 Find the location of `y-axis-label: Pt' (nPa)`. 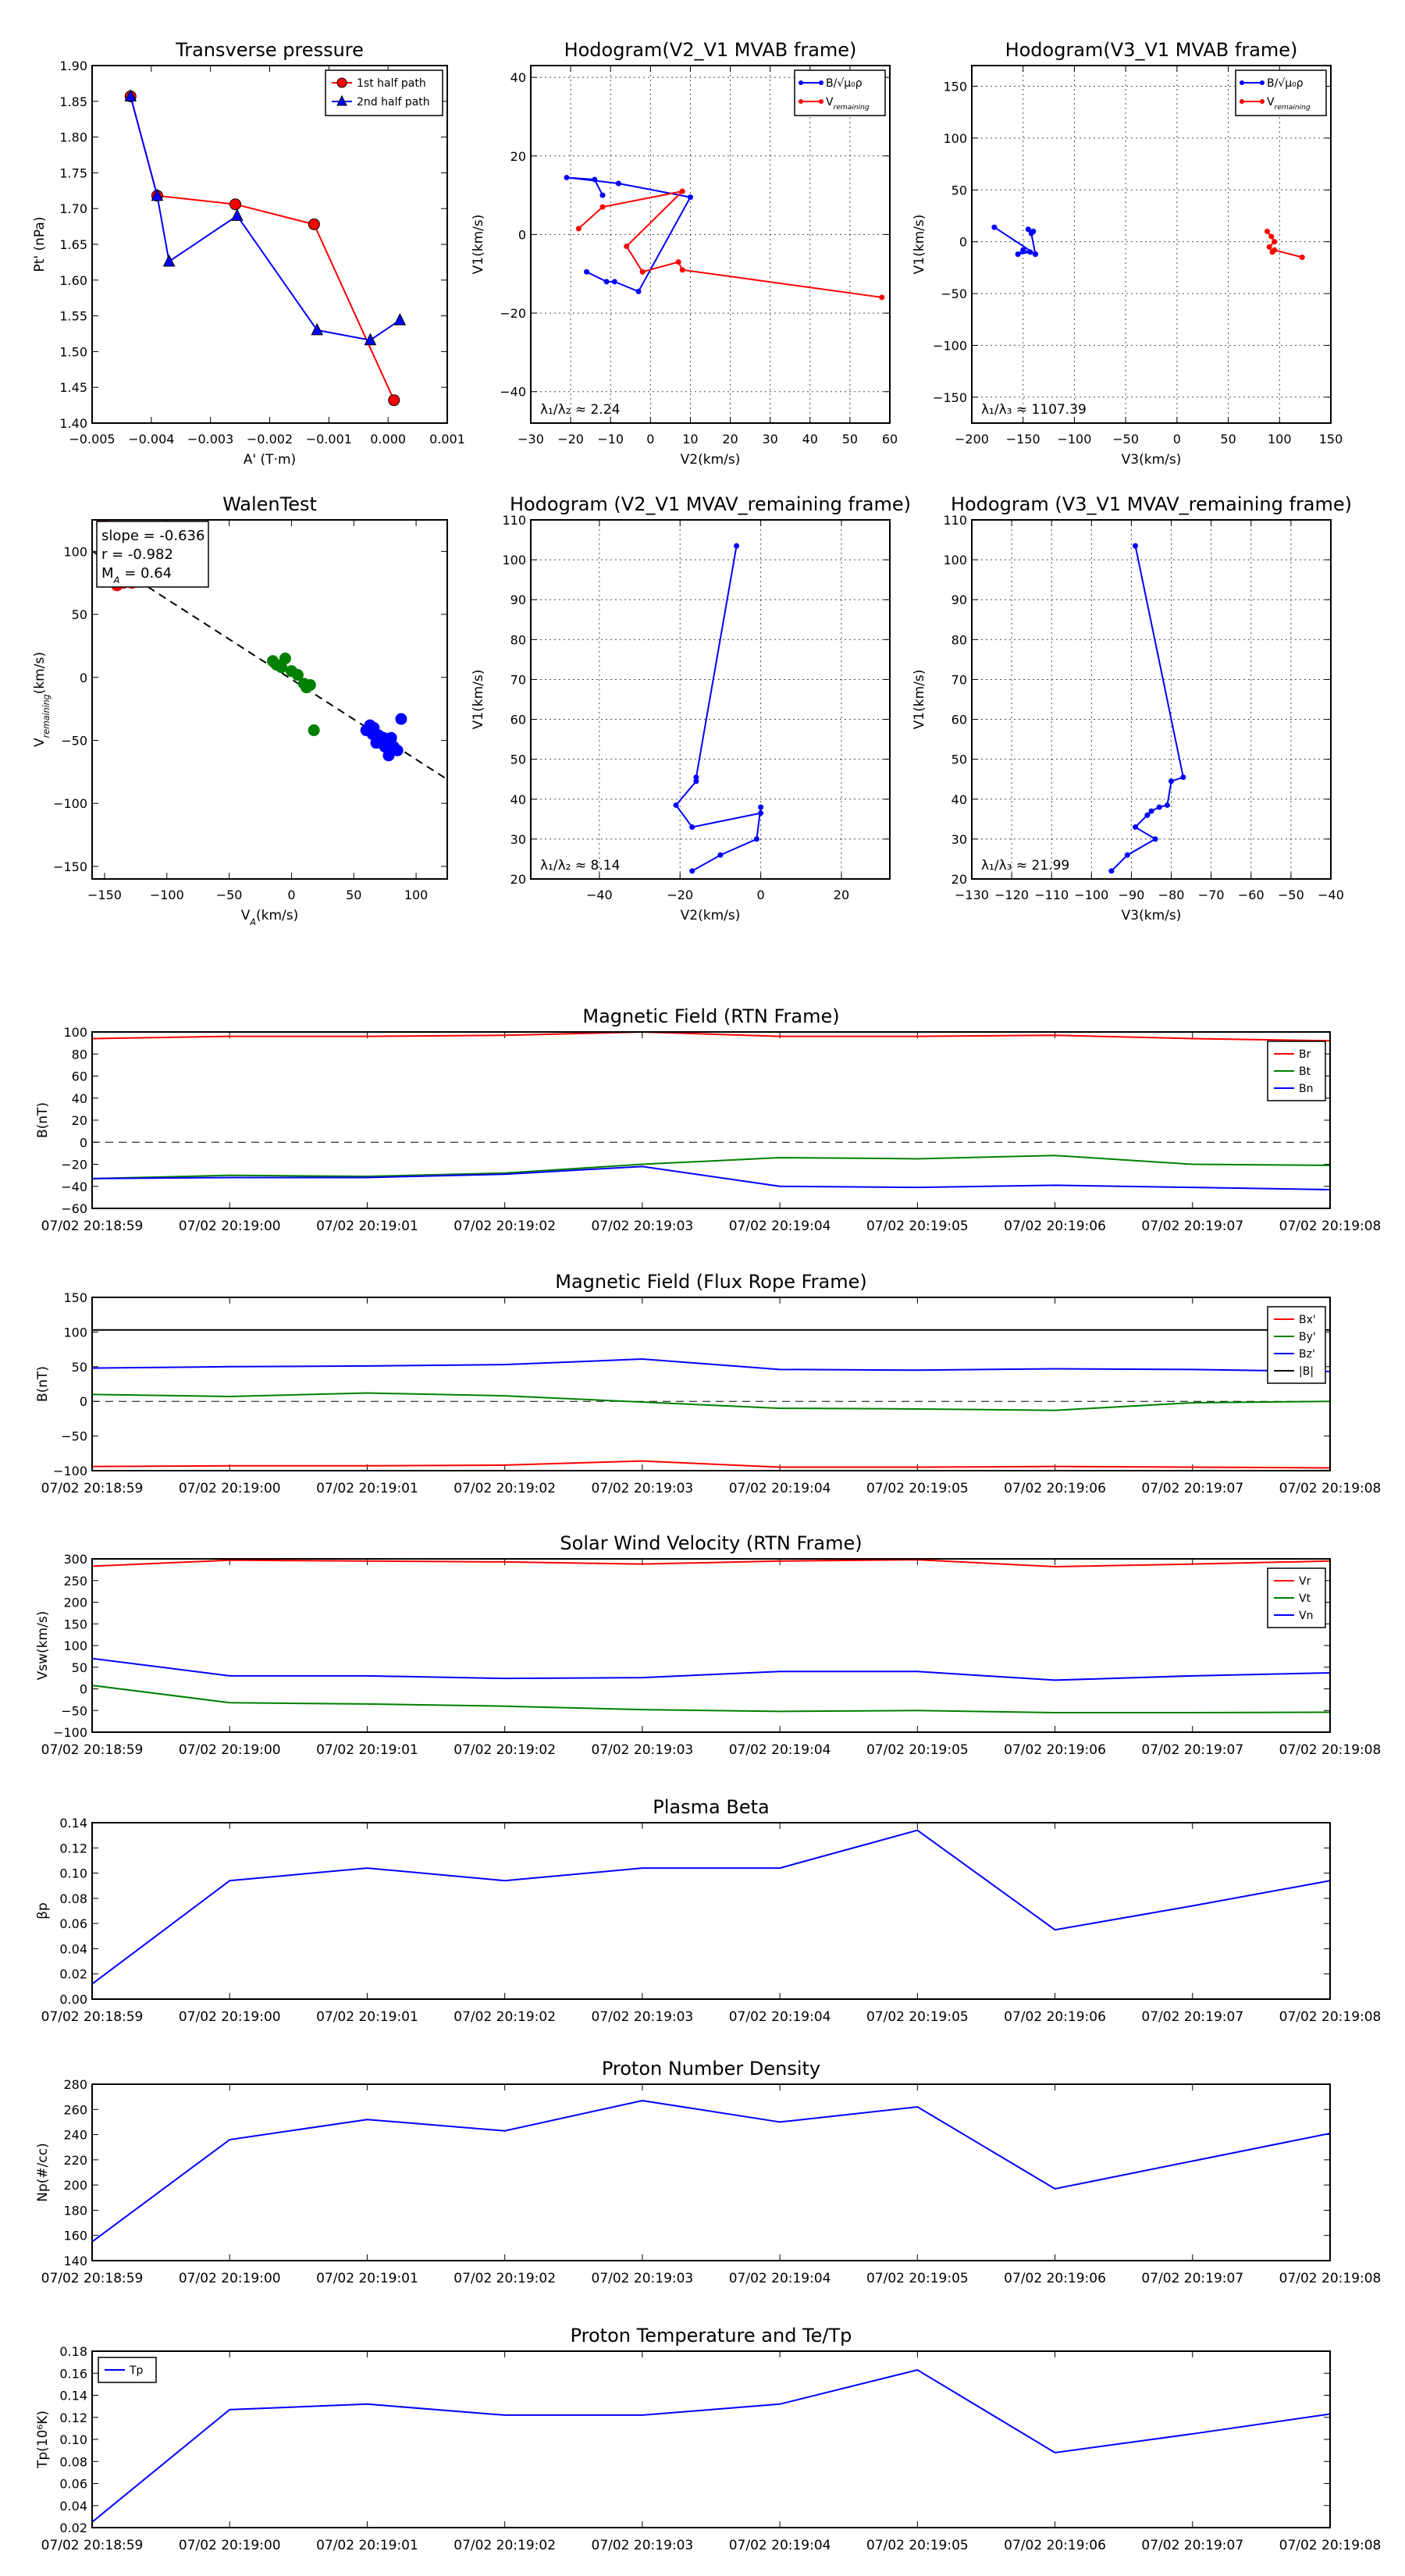

y-axis-label: Pt' (nPa) is located at coordinates (40, 245).